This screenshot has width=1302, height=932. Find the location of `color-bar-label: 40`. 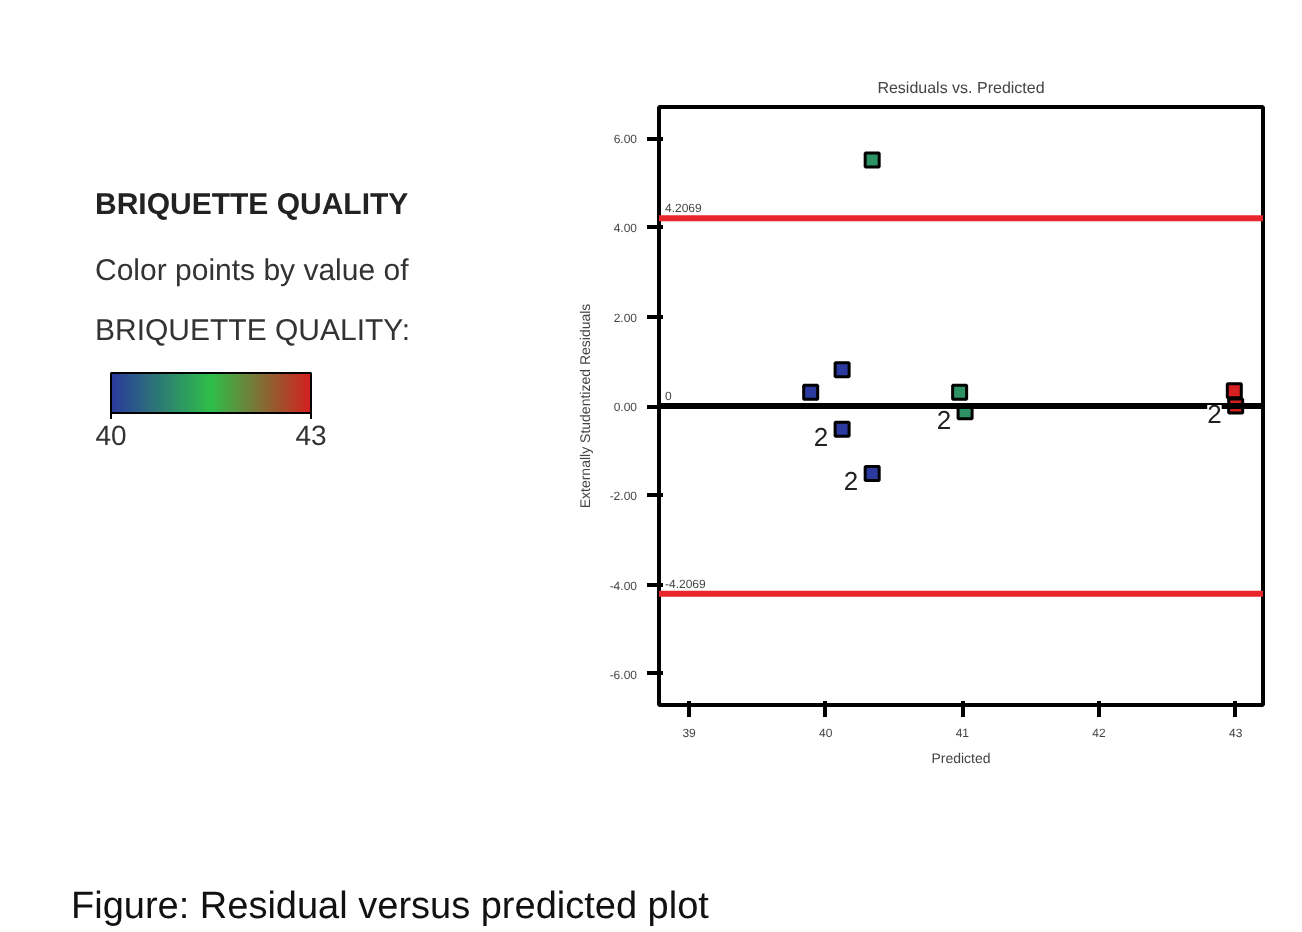

color-bar-label: 40 is located at coordinates (111, 435).